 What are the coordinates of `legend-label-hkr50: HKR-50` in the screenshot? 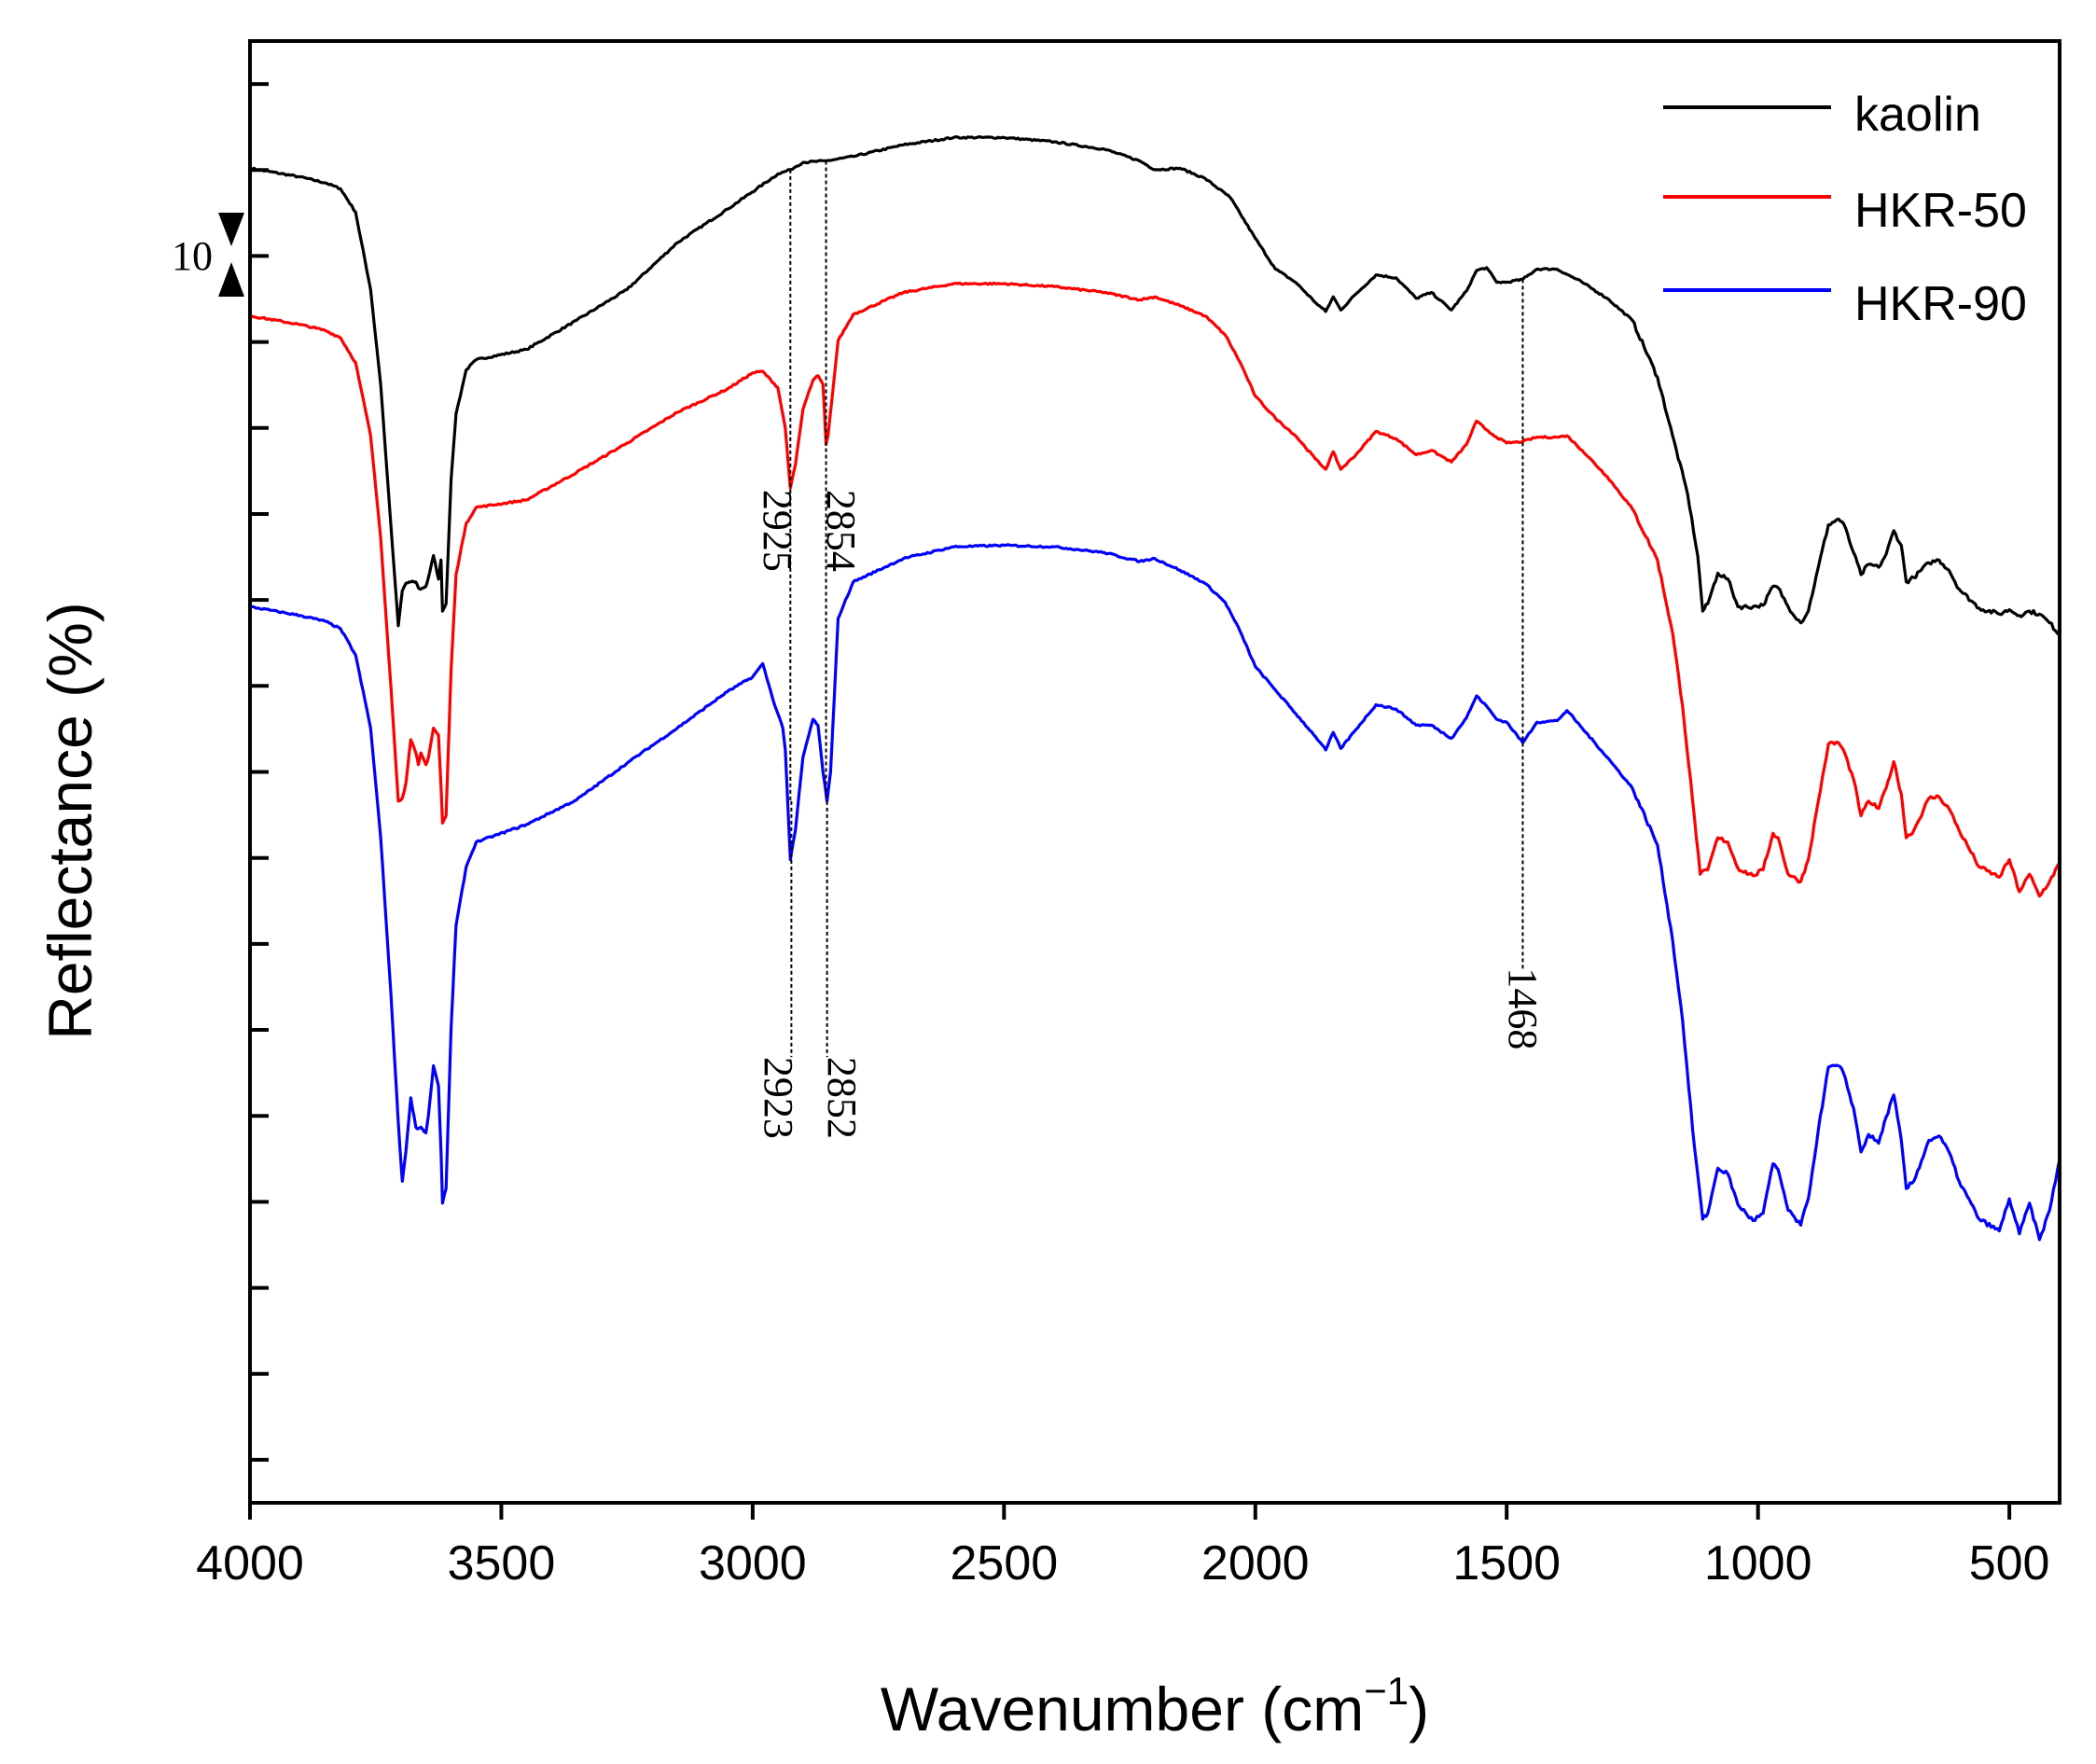 It's located at (1941, 211).